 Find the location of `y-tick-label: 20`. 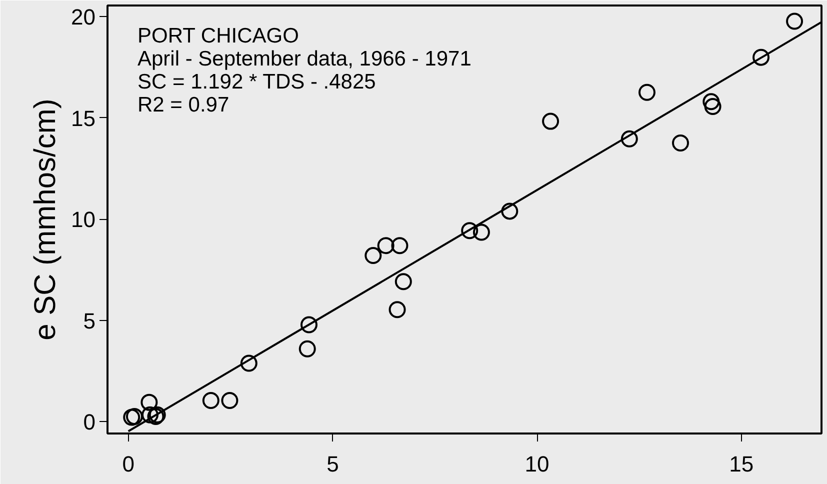

y-tick-label: 20 is located at coordinates (83, 17).